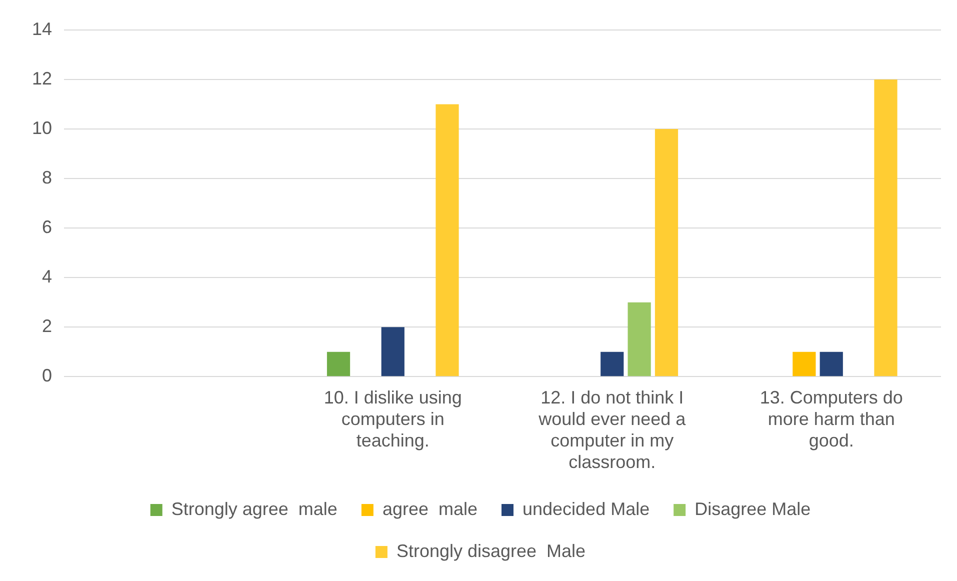 The height and width of the screenshot is (581, 957). I want to click on y-tick-label: 12, so click(42, 78).